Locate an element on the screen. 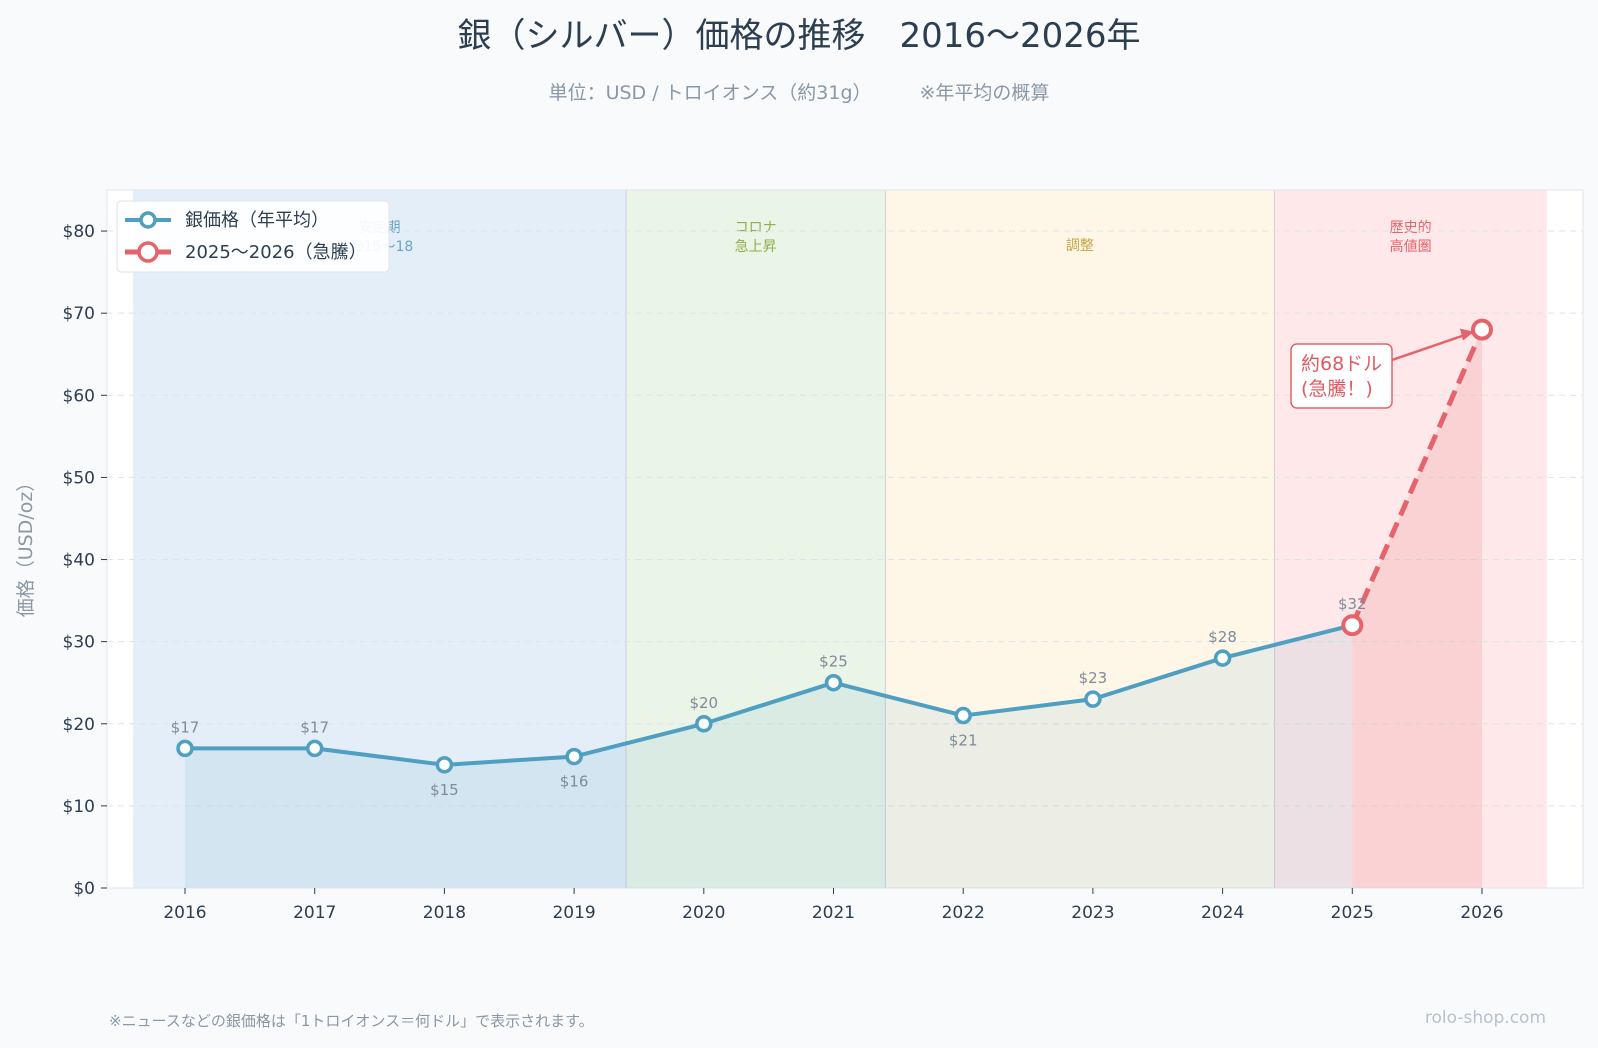 The image size is (1598, 1048). y-tick-label: $20 is located at coordinates (79, 725).